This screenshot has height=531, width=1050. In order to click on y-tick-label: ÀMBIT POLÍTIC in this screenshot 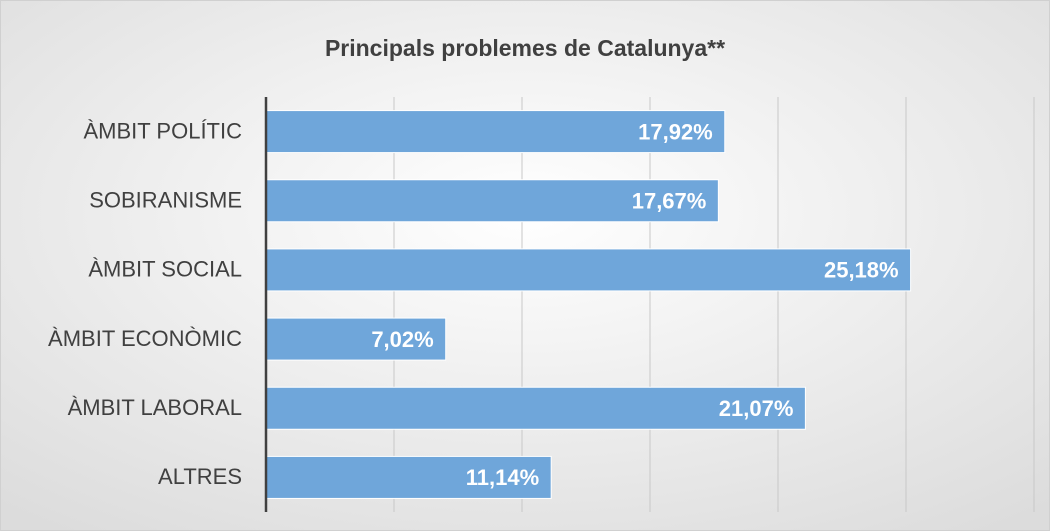, I will do `click(162, 130)`.